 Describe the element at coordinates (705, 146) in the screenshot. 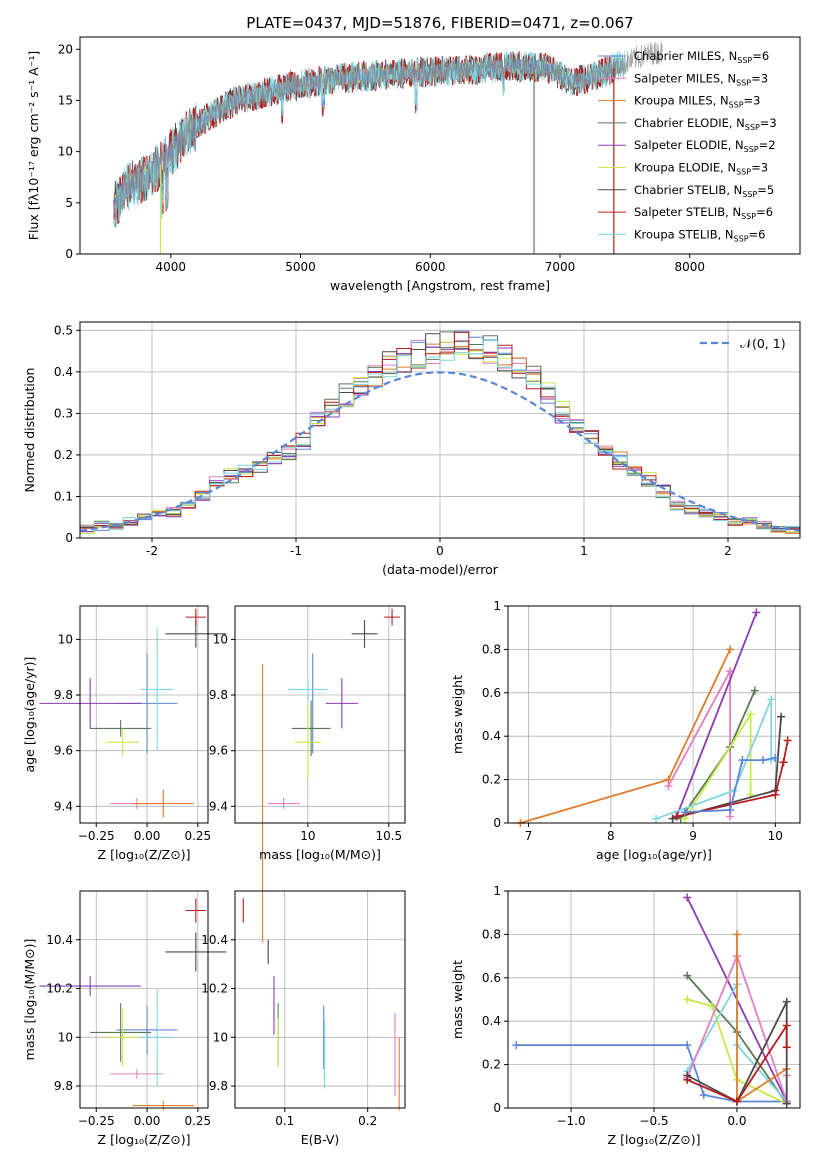

I see `legend-label: Salpeter ELODIE, NSSP=2` at that location.